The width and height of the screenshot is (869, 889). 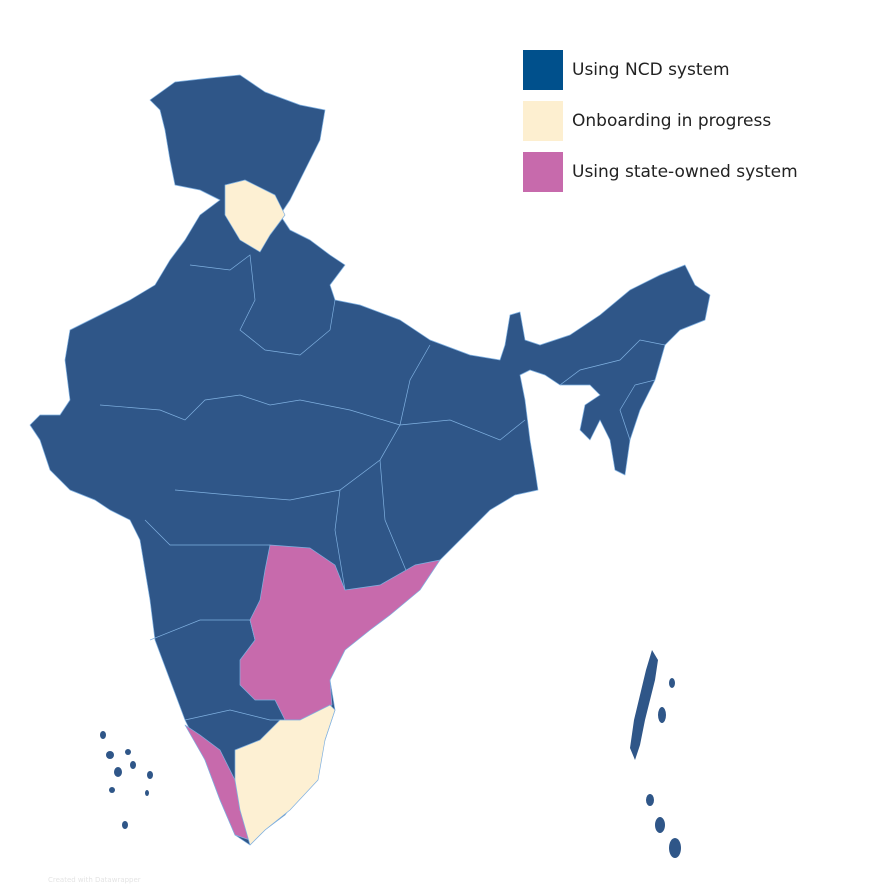 What do you see at coordinates (685, 172) in the screenshot?
I see `legend-label: Using state-owned system` at bounding box center [685, 172].